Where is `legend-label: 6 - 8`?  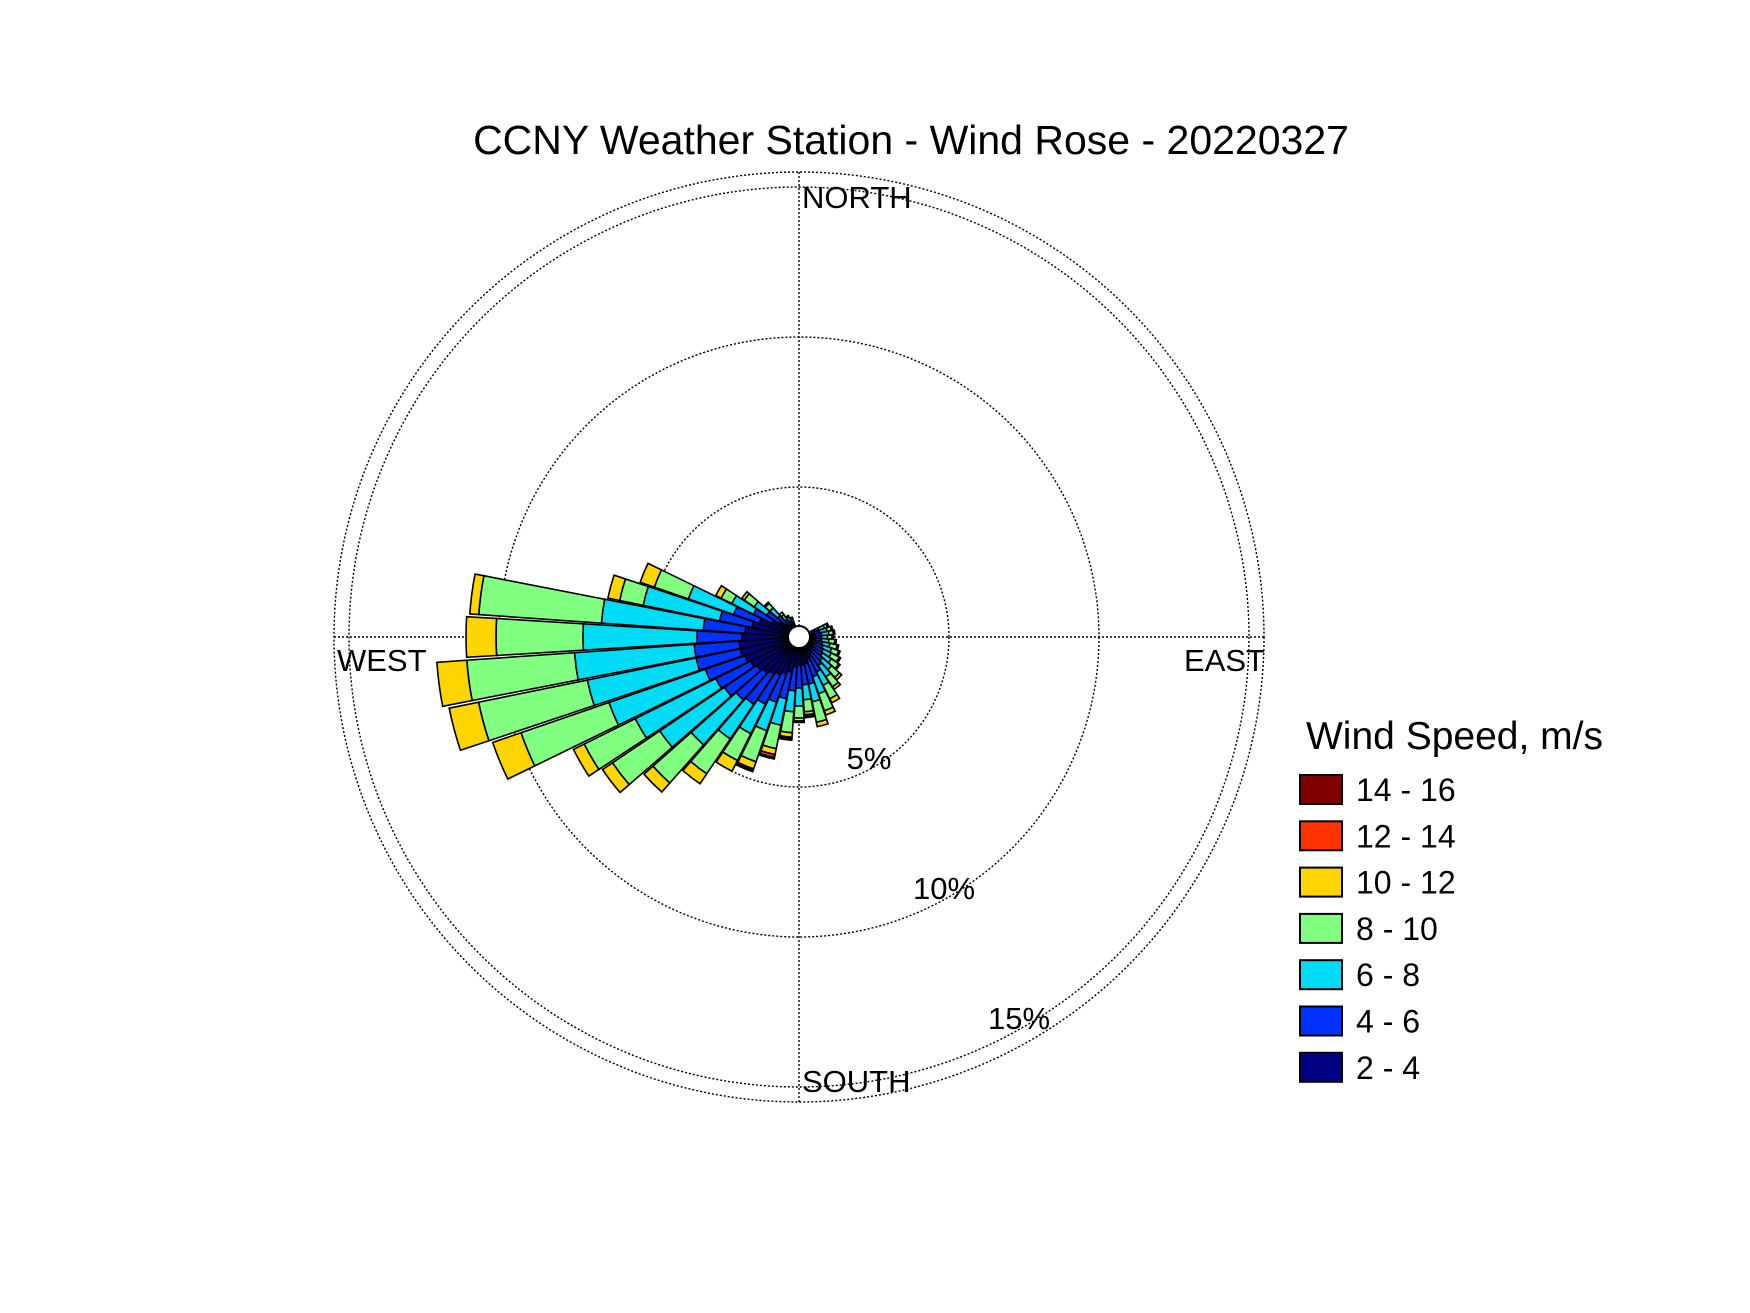 legend-label: 6 - 8 is located at coordinates (1388, 975).